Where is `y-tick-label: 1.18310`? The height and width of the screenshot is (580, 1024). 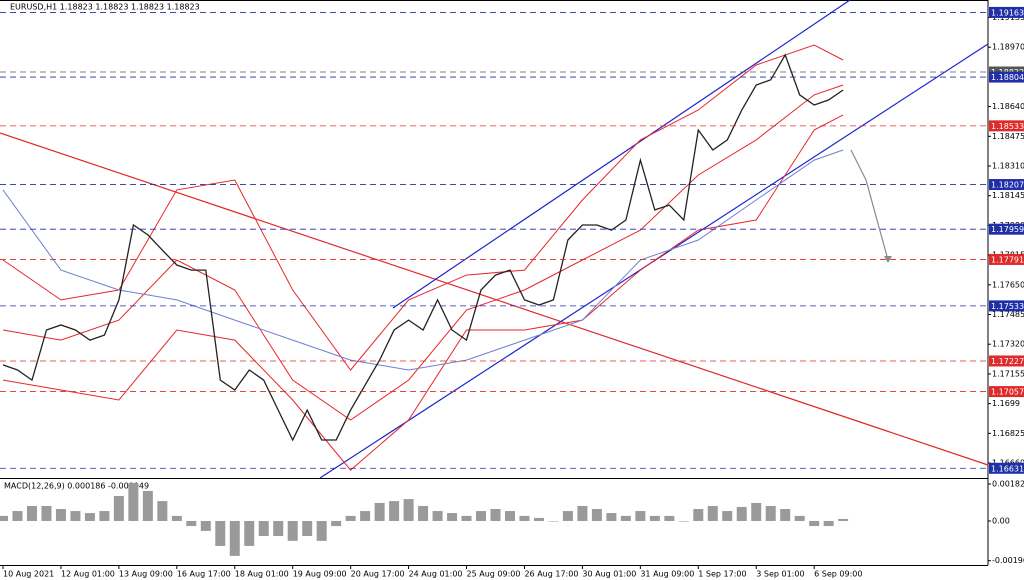 y-tick-label: 1.18310 is located at coordinates (1008, 165).